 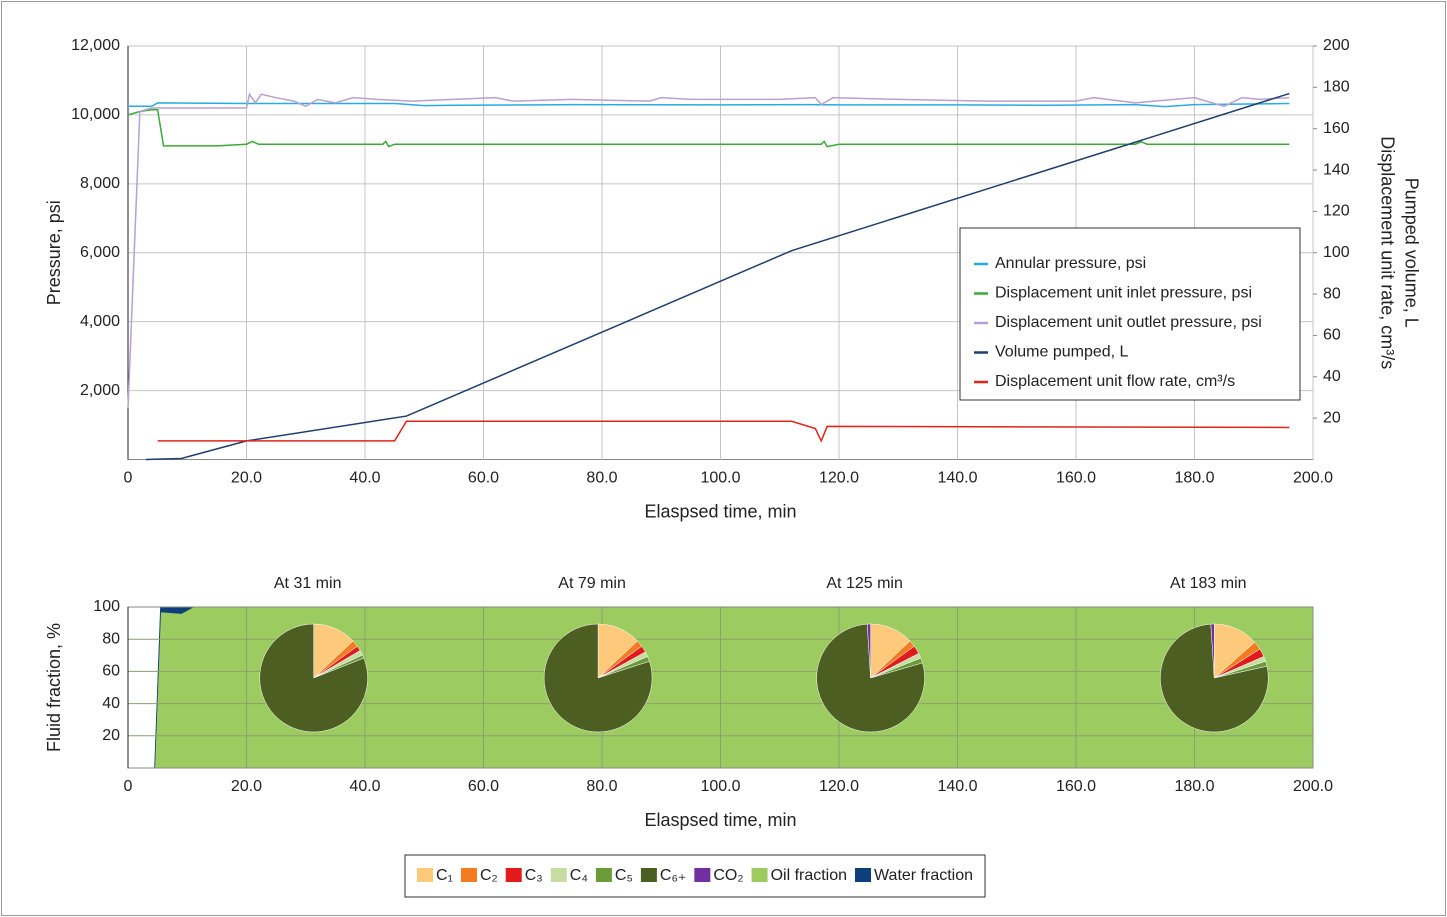 What do you see at coordinates (1387, 252) in the screenshot?
I see `y2-axis-label: Displacement unit rate, cm³/s` at bounding box center [1387, 252].